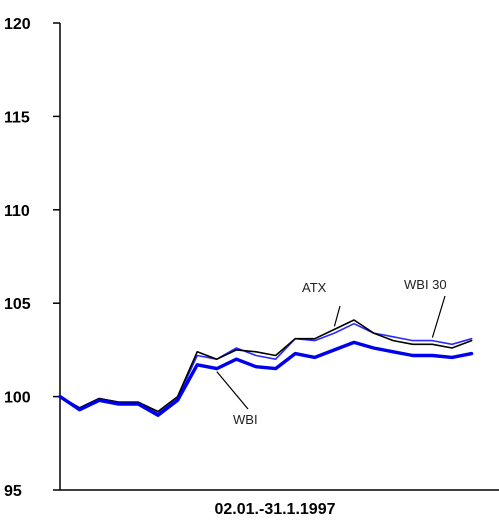 The width and height of the screenshot is (499, 520). I want to click on series-line-atx, so click(266, 366).